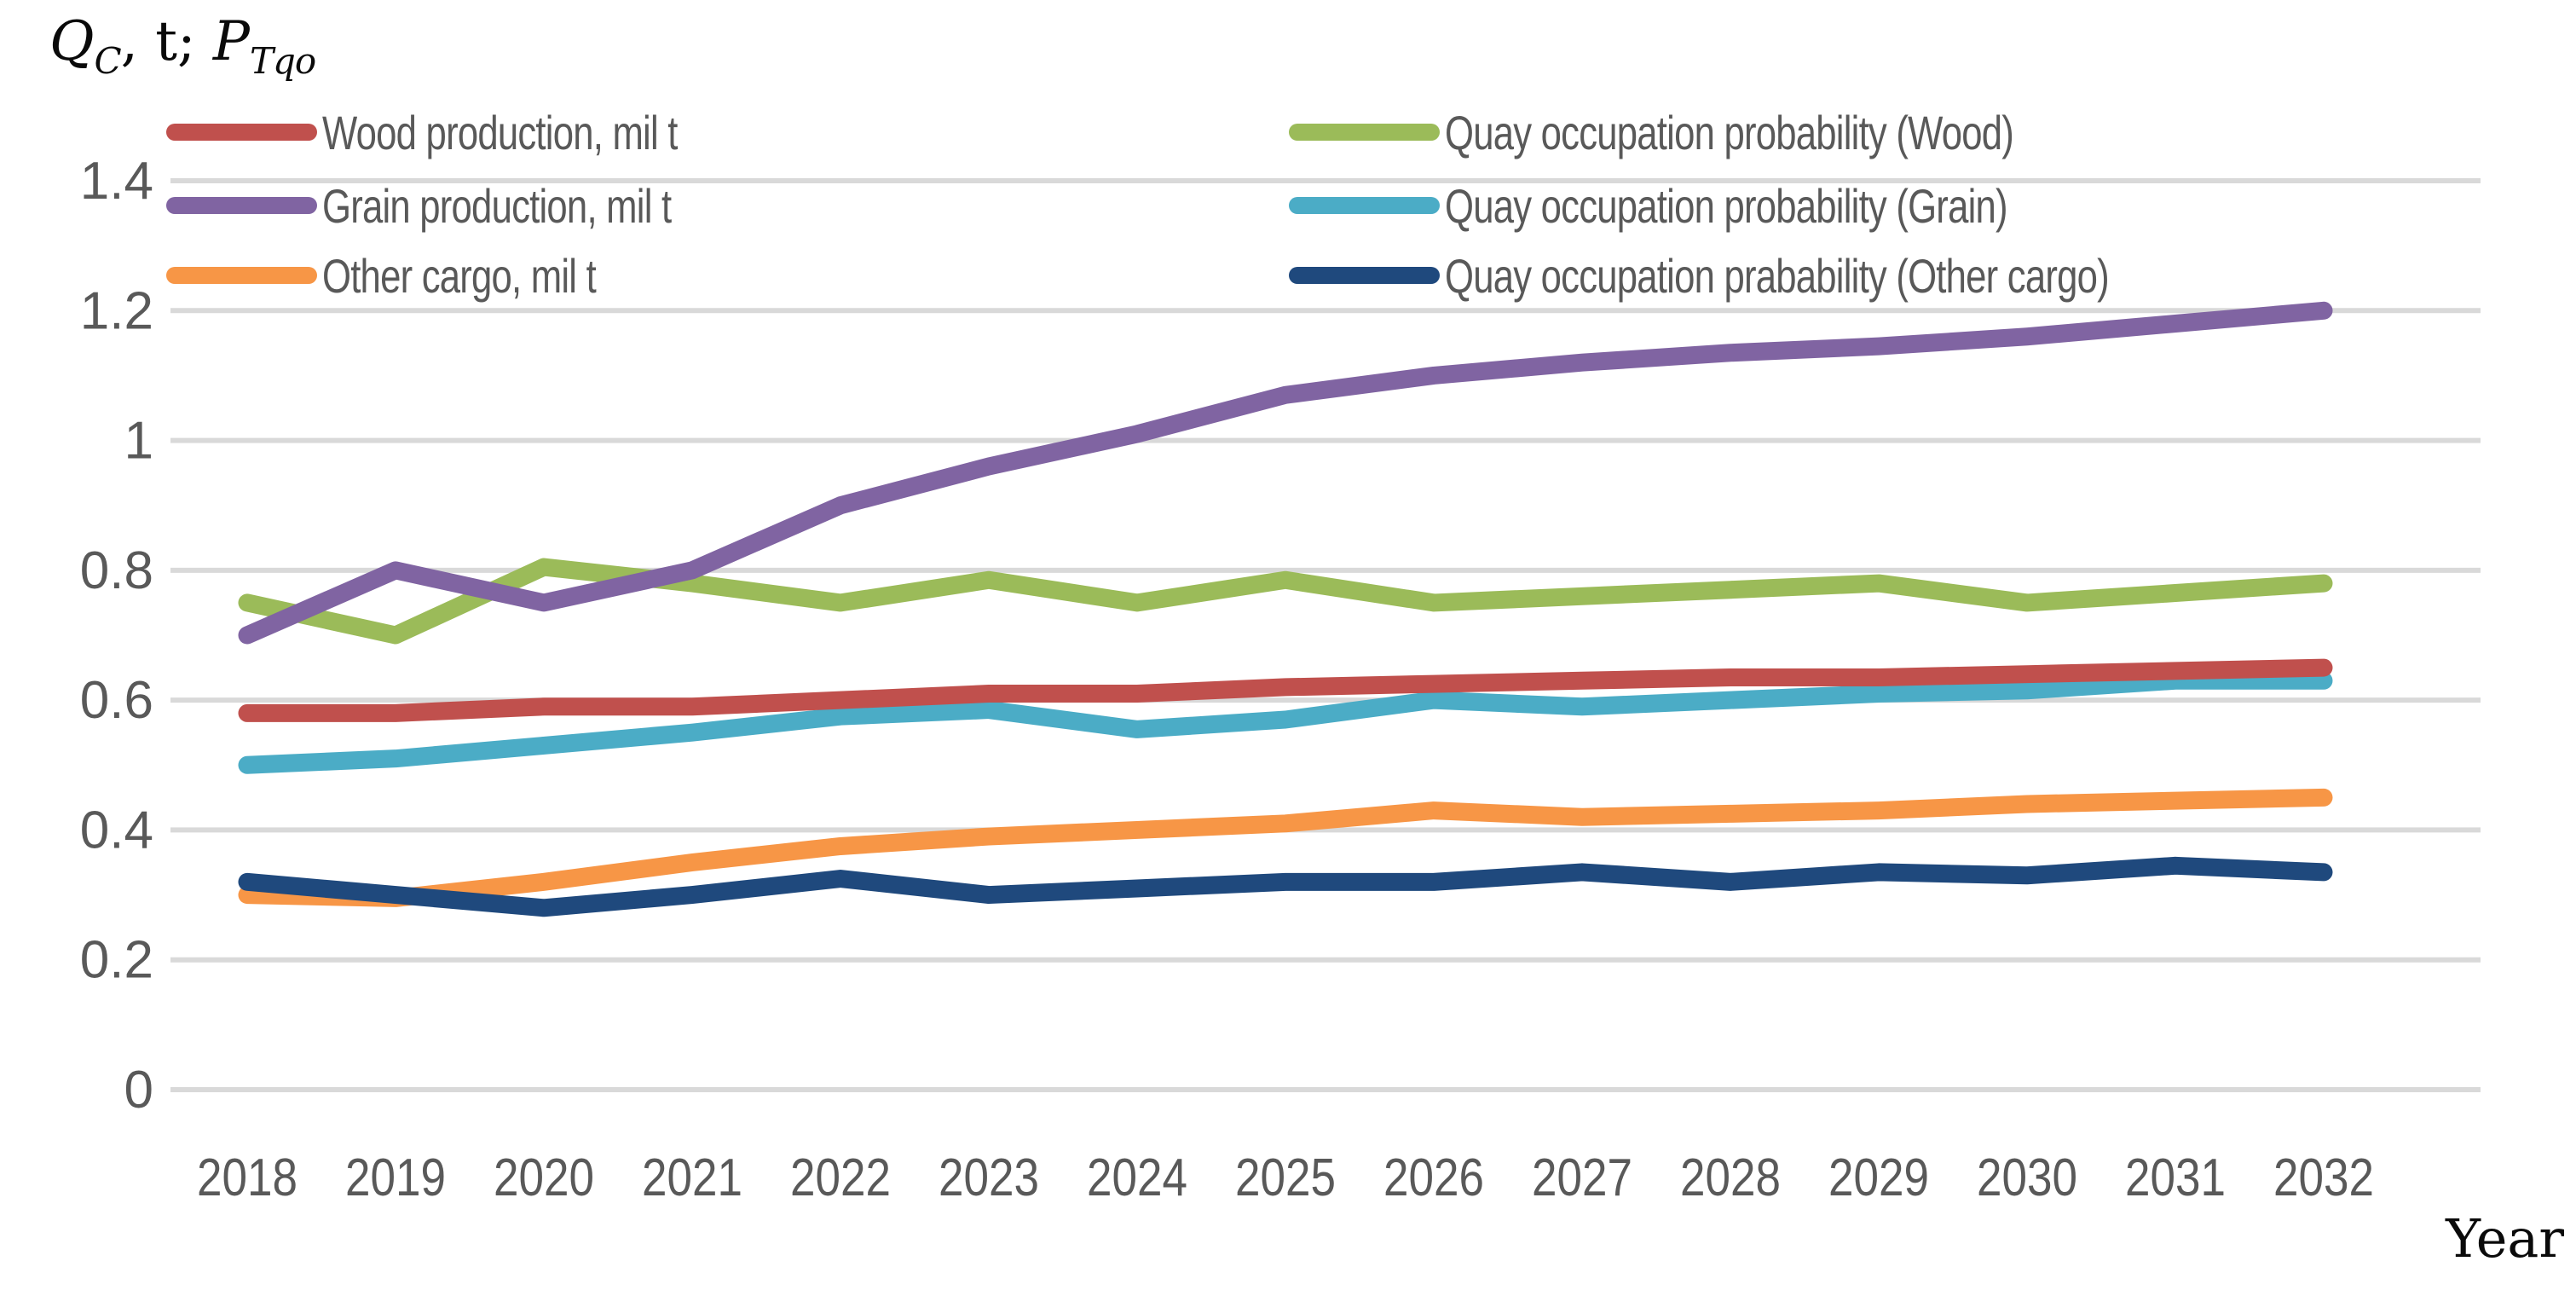  What do you see at coordinates (2027, 1178) in the screenshot?
I see `x-tick-label-2030: 2030` at bounding box center [2027, 1178].